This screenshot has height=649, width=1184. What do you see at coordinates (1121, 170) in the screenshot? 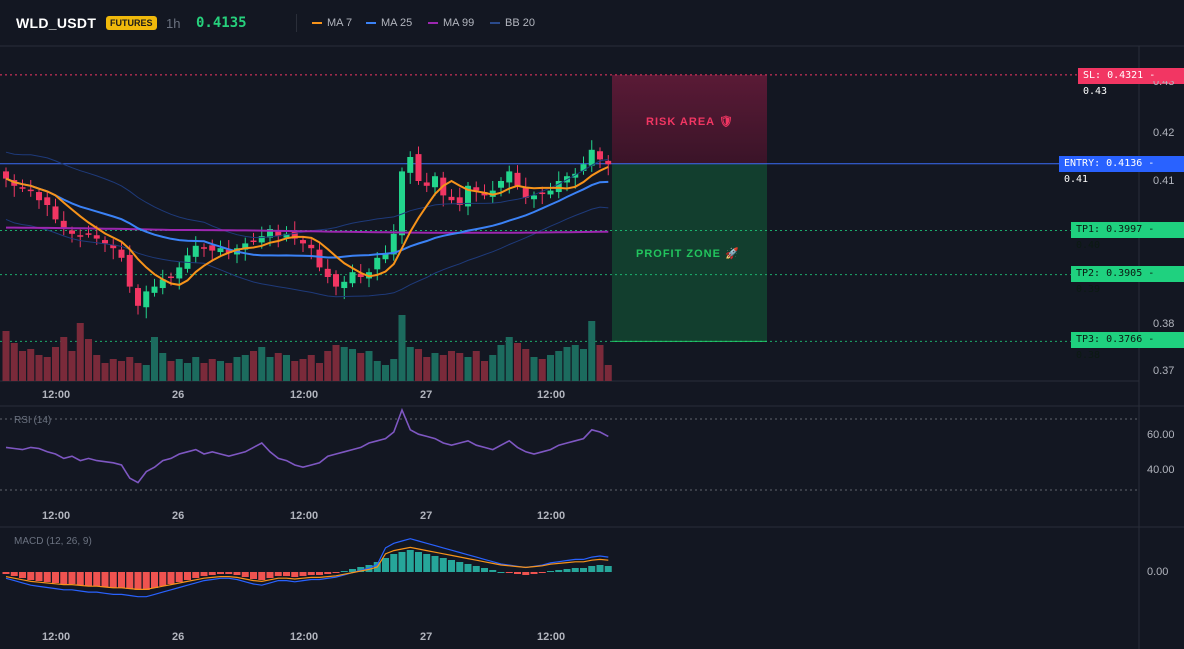
I see `entry-tag: ENTRY: 0.4136 - 0.41` at bounding box center [1121, 170].